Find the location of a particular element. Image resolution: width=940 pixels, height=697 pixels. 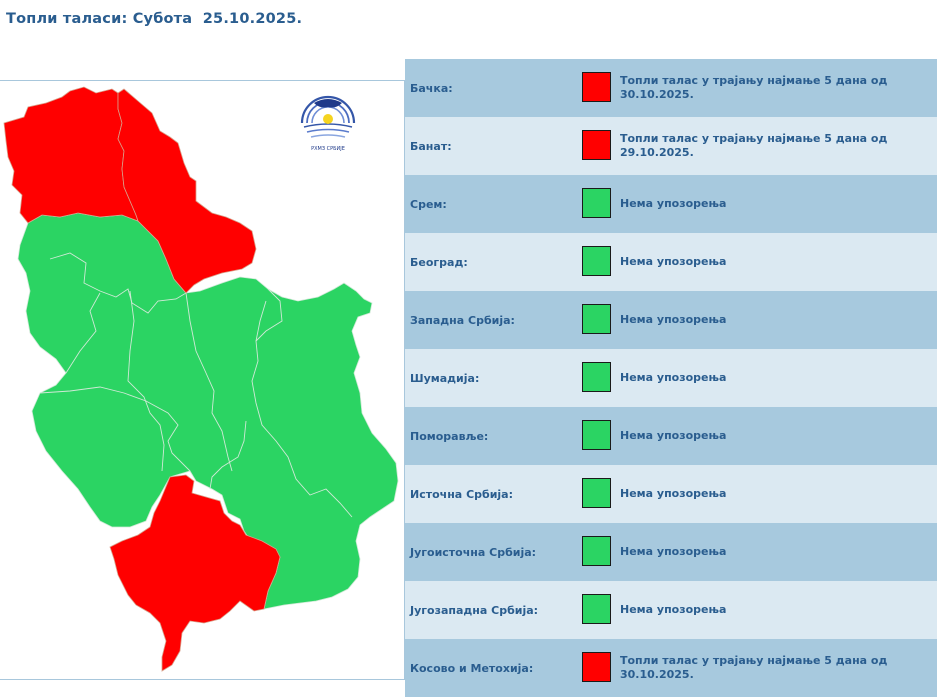

table-row: Источна Србија: Нема упозорења is located at coordinates (671, 494).